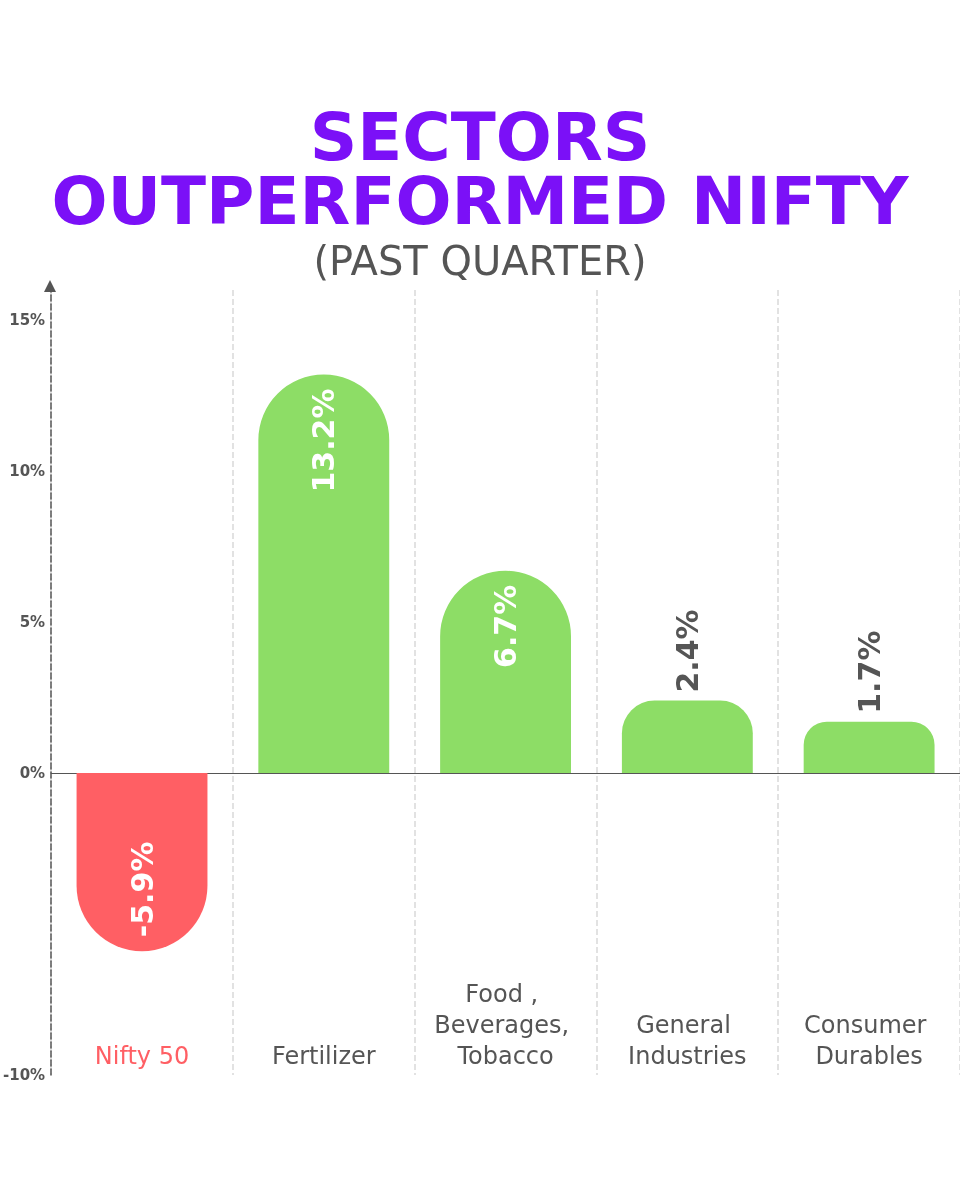 This screenshot has height=1200, width=960. Describe the element at coordinates (869, 672) in the screenshot. I see `data-label: 1.7%` at that location.